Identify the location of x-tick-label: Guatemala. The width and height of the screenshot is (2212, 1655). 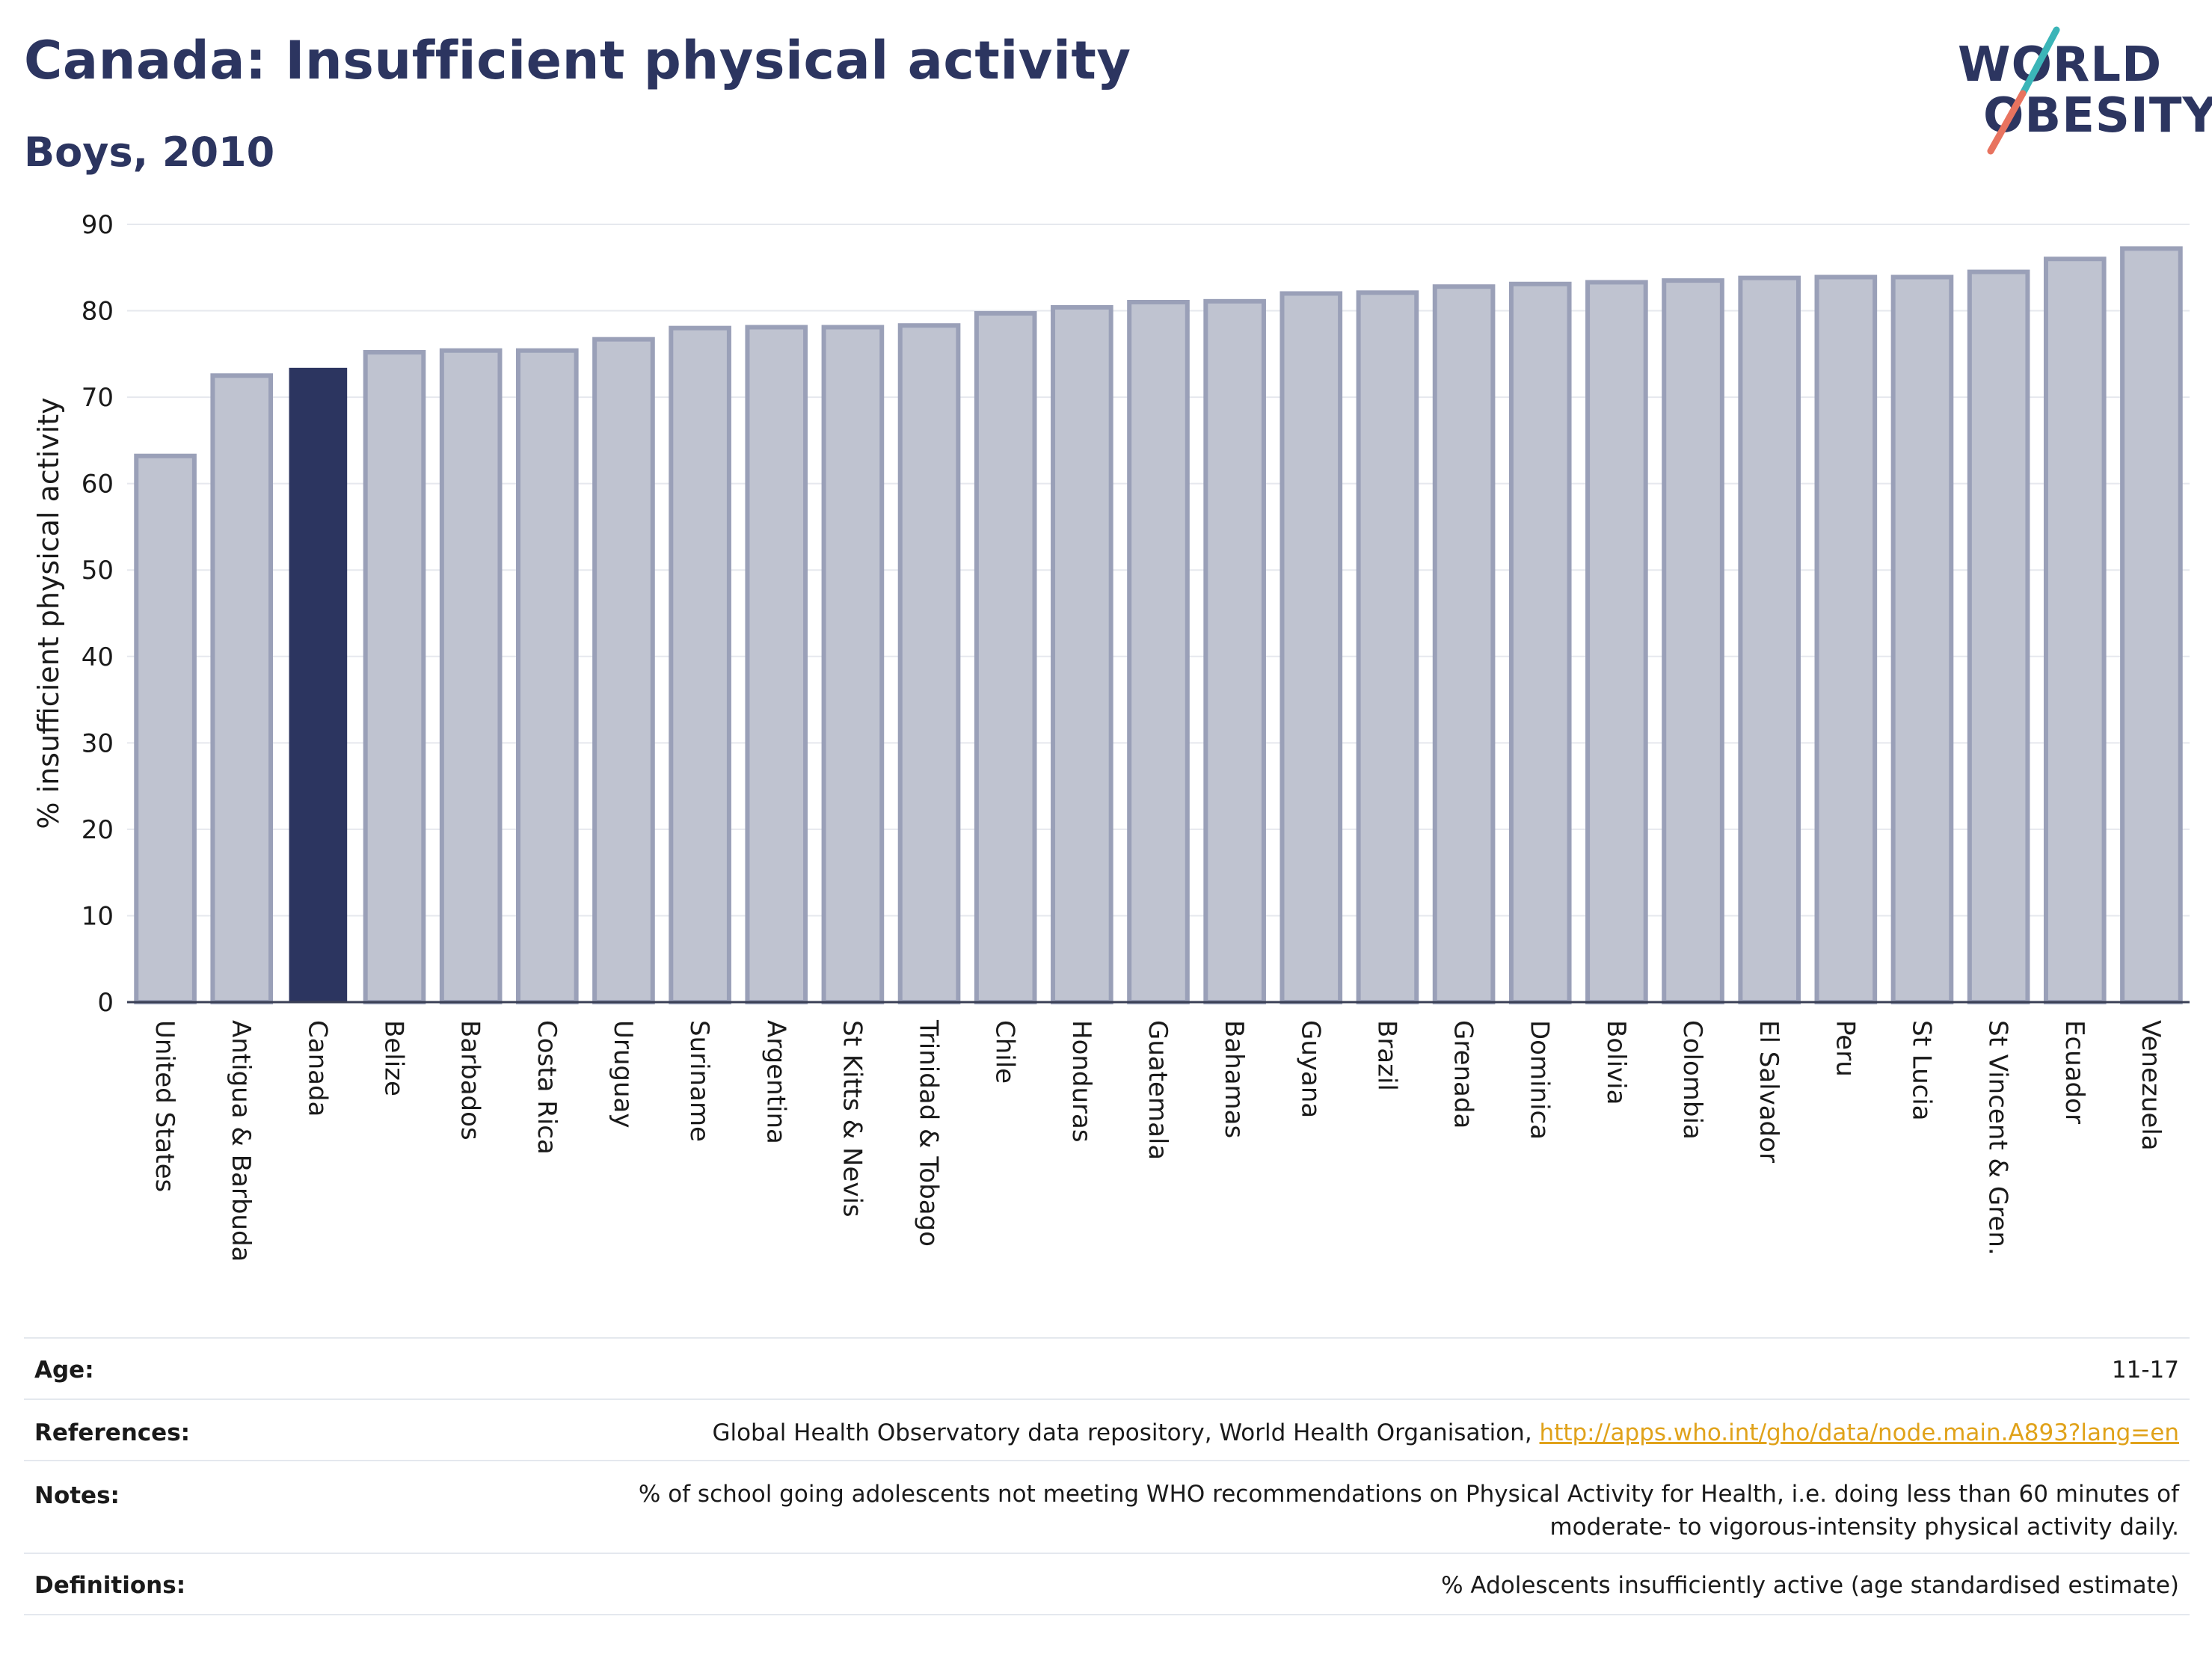
(1158, 1090).